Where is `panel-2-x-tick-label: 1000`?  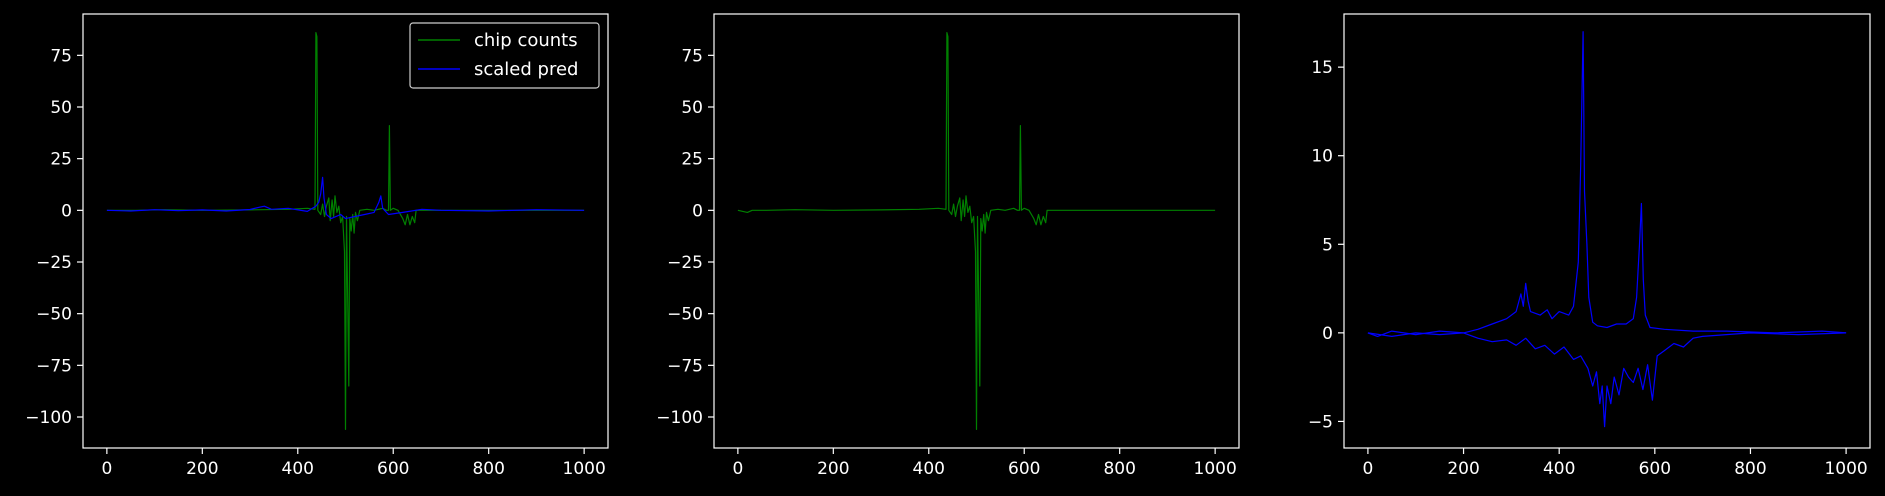
panel-2-x-tick-label: 1000 is located at coordinates (1215, 469).